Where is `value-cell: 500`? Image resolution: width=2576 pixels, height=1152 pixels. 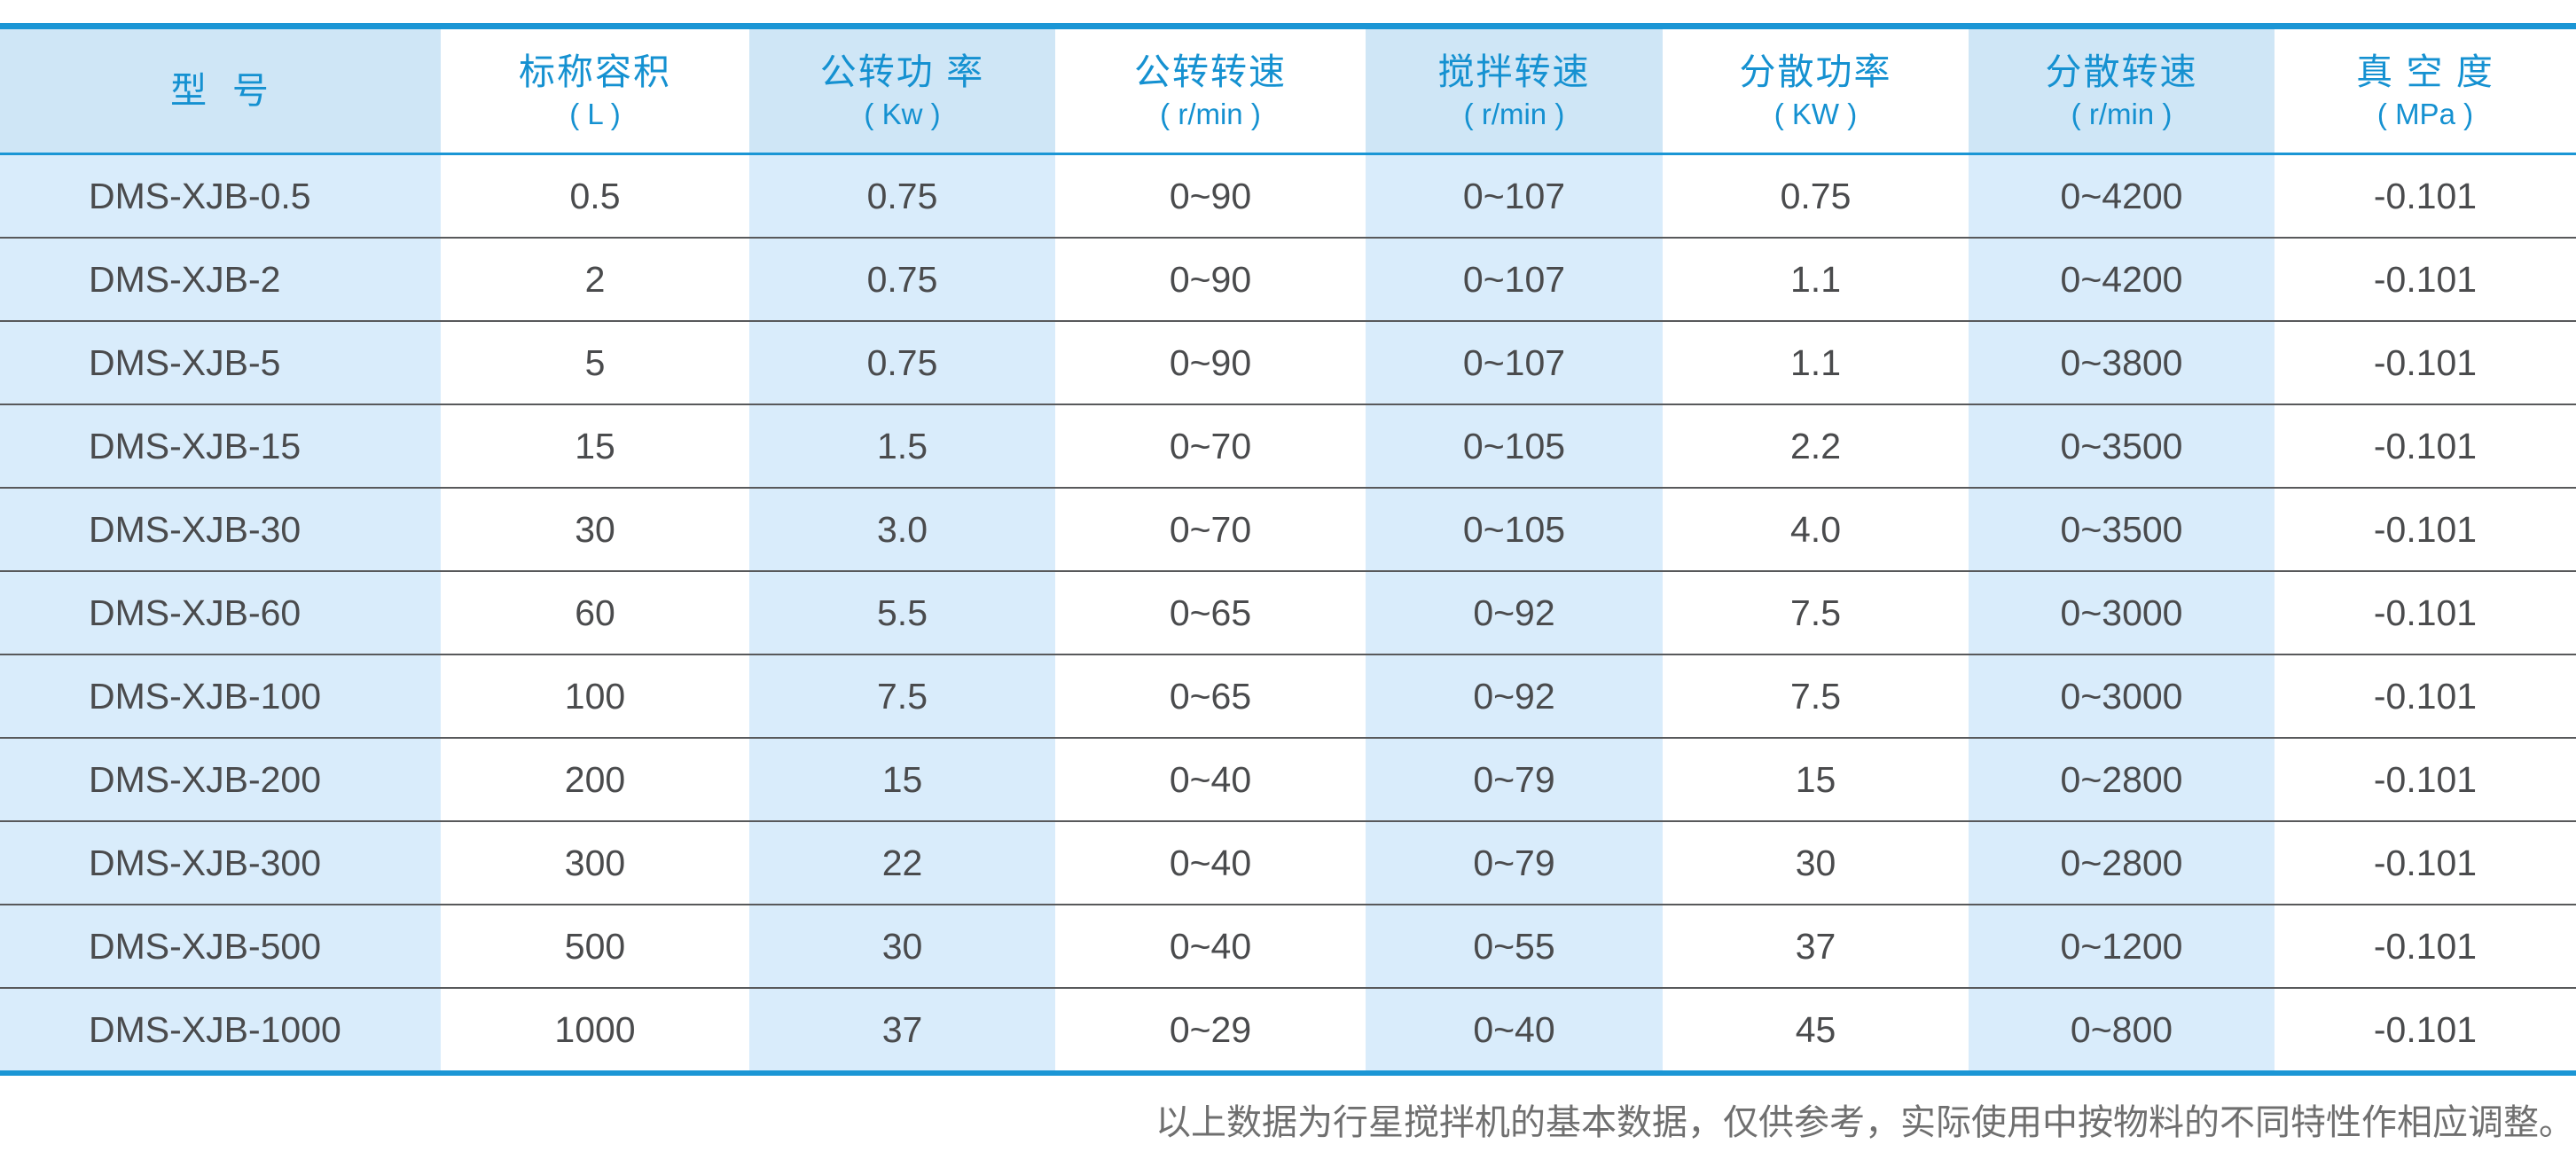
value-cell: 500 is located at coordinates (595, 946).